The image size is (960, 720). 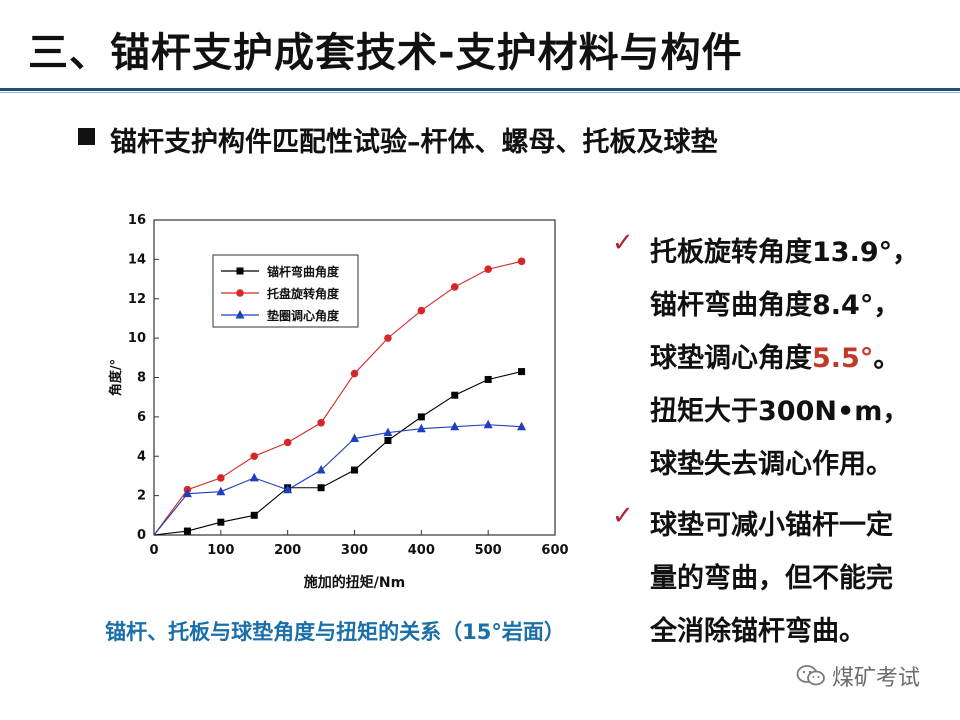 I want to click on note-line: 球垫可减小锚杆一定, so click(x=771, y=525).